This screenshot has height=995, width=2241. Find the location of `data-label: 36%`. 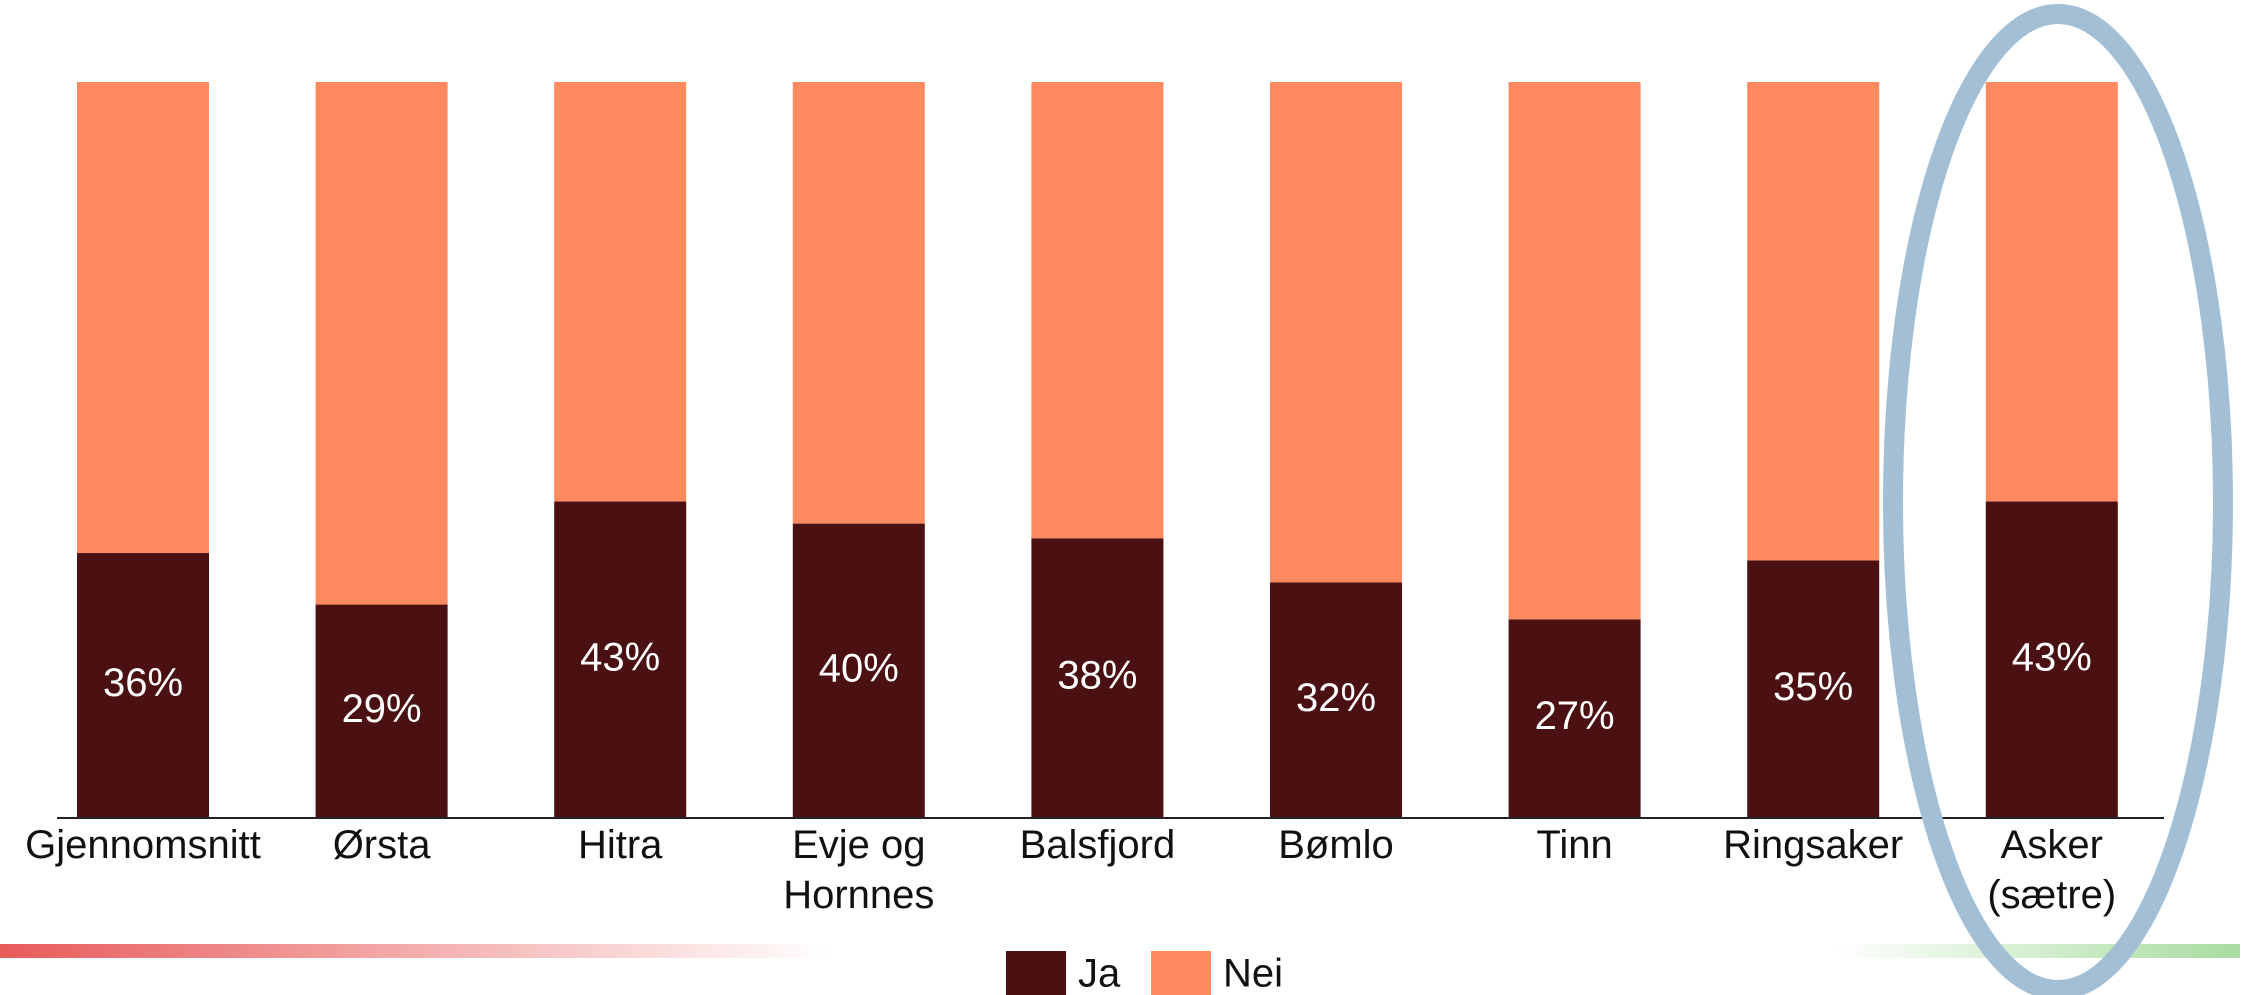

data-label: 36% is located at coordinates (143, 683).